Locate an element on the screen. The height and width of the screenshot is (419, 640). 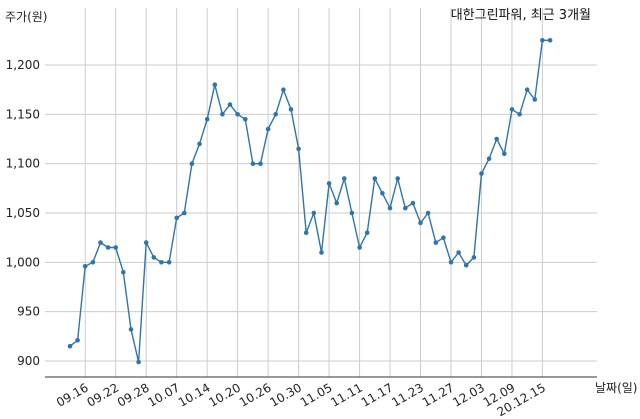
x-tick-label: 12.03 is located at coordinates (468, 394).